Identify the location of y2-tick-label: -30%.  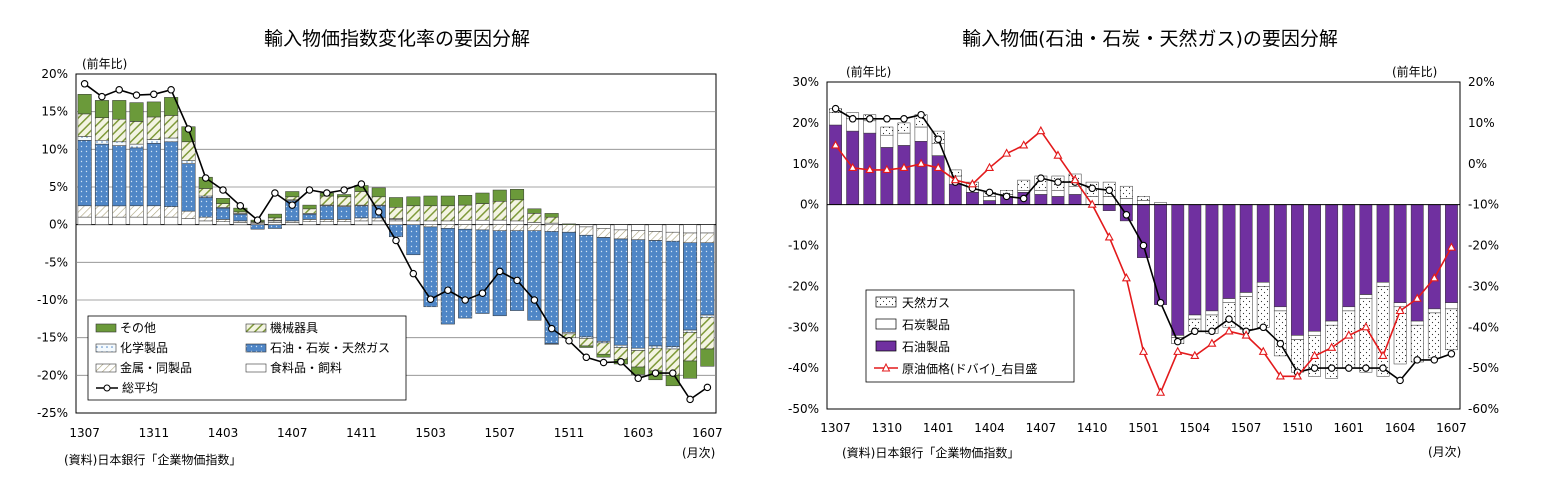
(1483, 286).